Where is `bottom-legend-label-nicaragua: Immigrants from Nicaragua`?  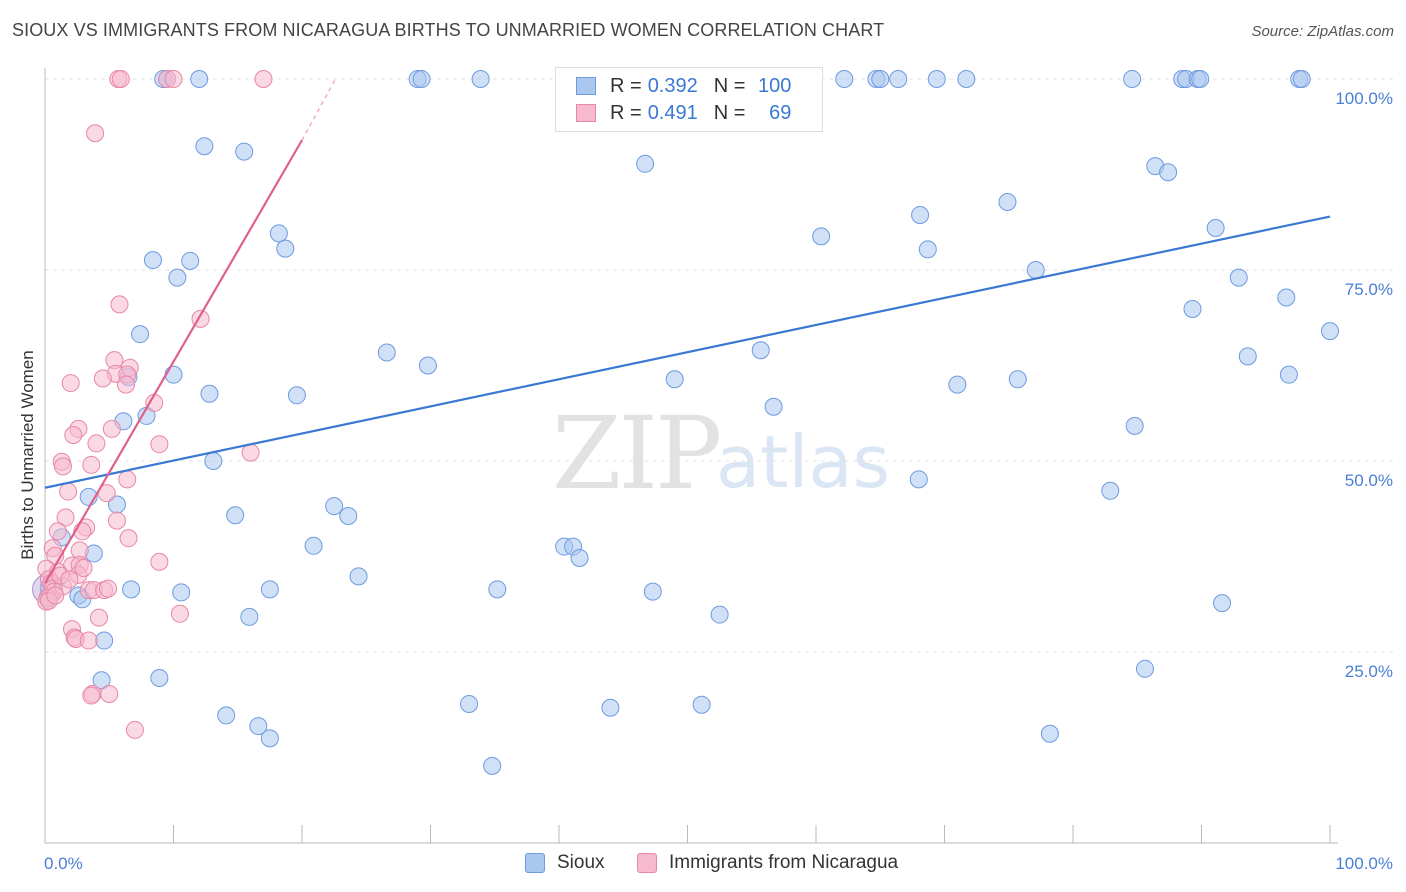 bottom-legend-label-nicaragua: Immigrants from Nicaragua is located at coordinates (784, 862).